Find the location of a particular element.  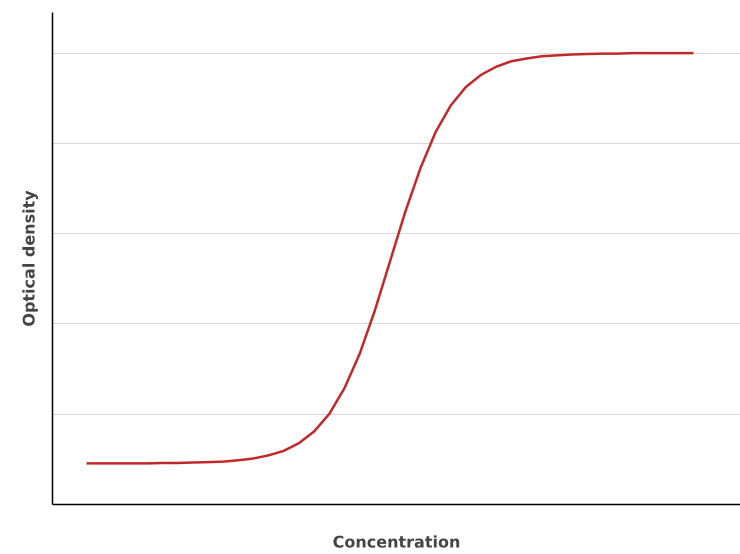

x-axis-title: Concentration is located at coordinates (396, 542).